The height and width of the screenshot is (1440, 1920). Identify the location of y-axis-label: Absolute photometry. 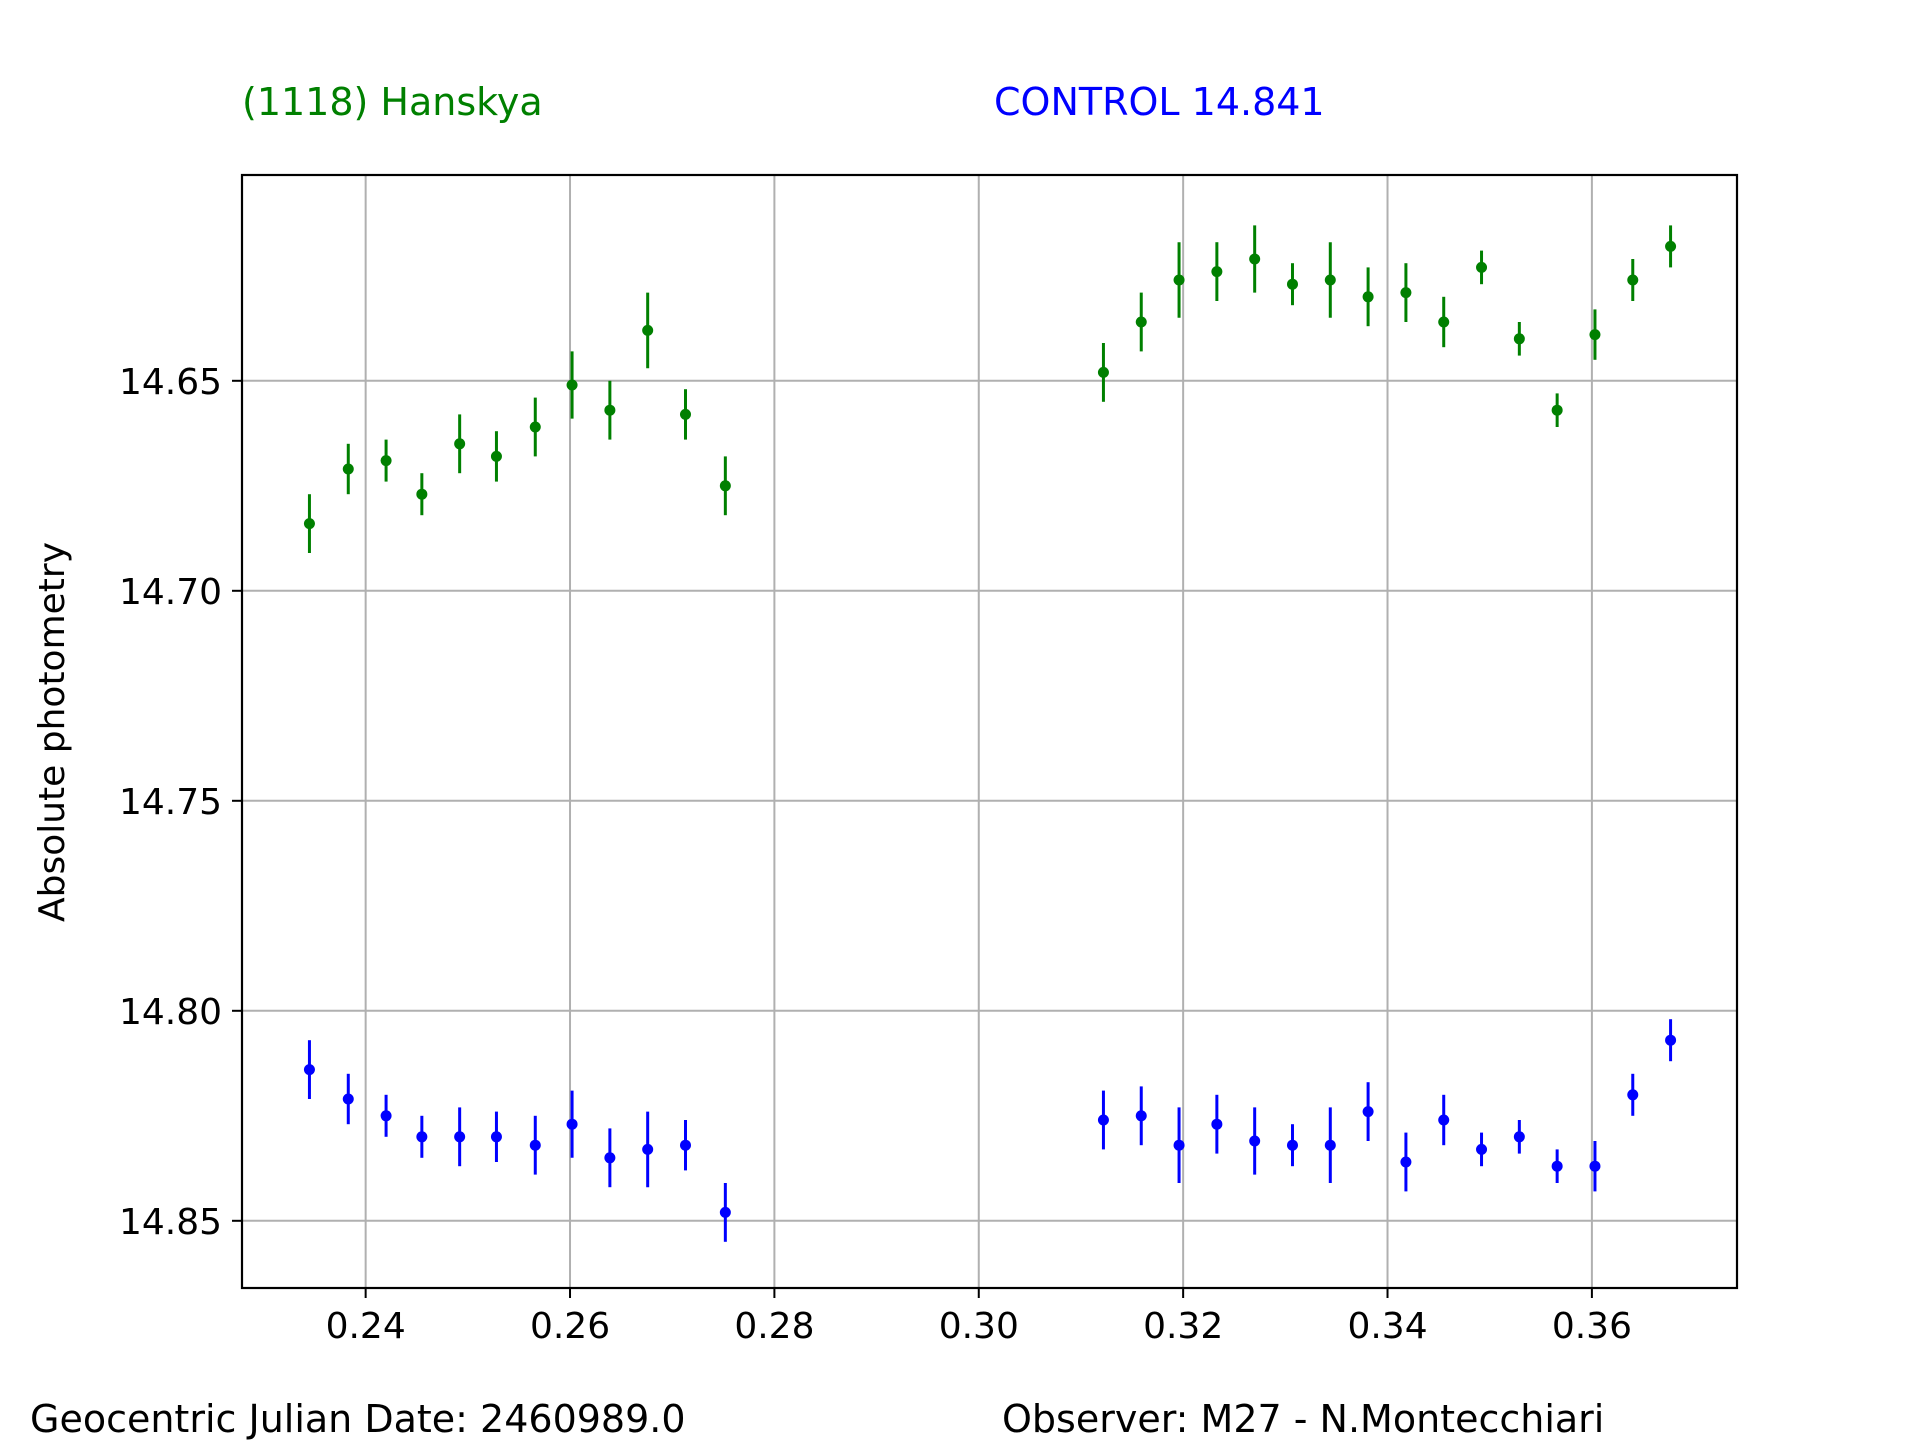
(52, 732).